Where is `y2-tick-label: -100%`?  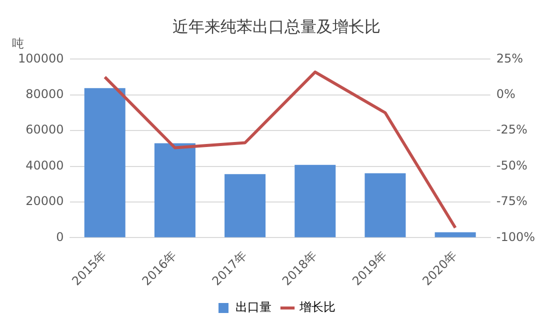 y2-tick-label: -100% is located at coordinates (516, 237).